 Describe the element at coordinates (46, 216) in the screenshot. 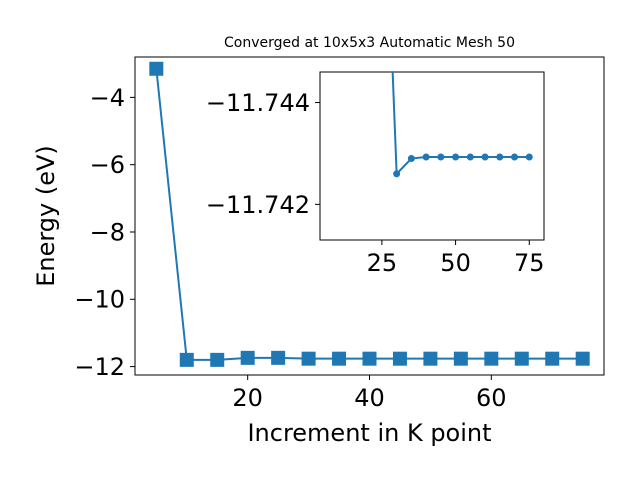

I see `y-axis-label: Energy (eV)` at that location.